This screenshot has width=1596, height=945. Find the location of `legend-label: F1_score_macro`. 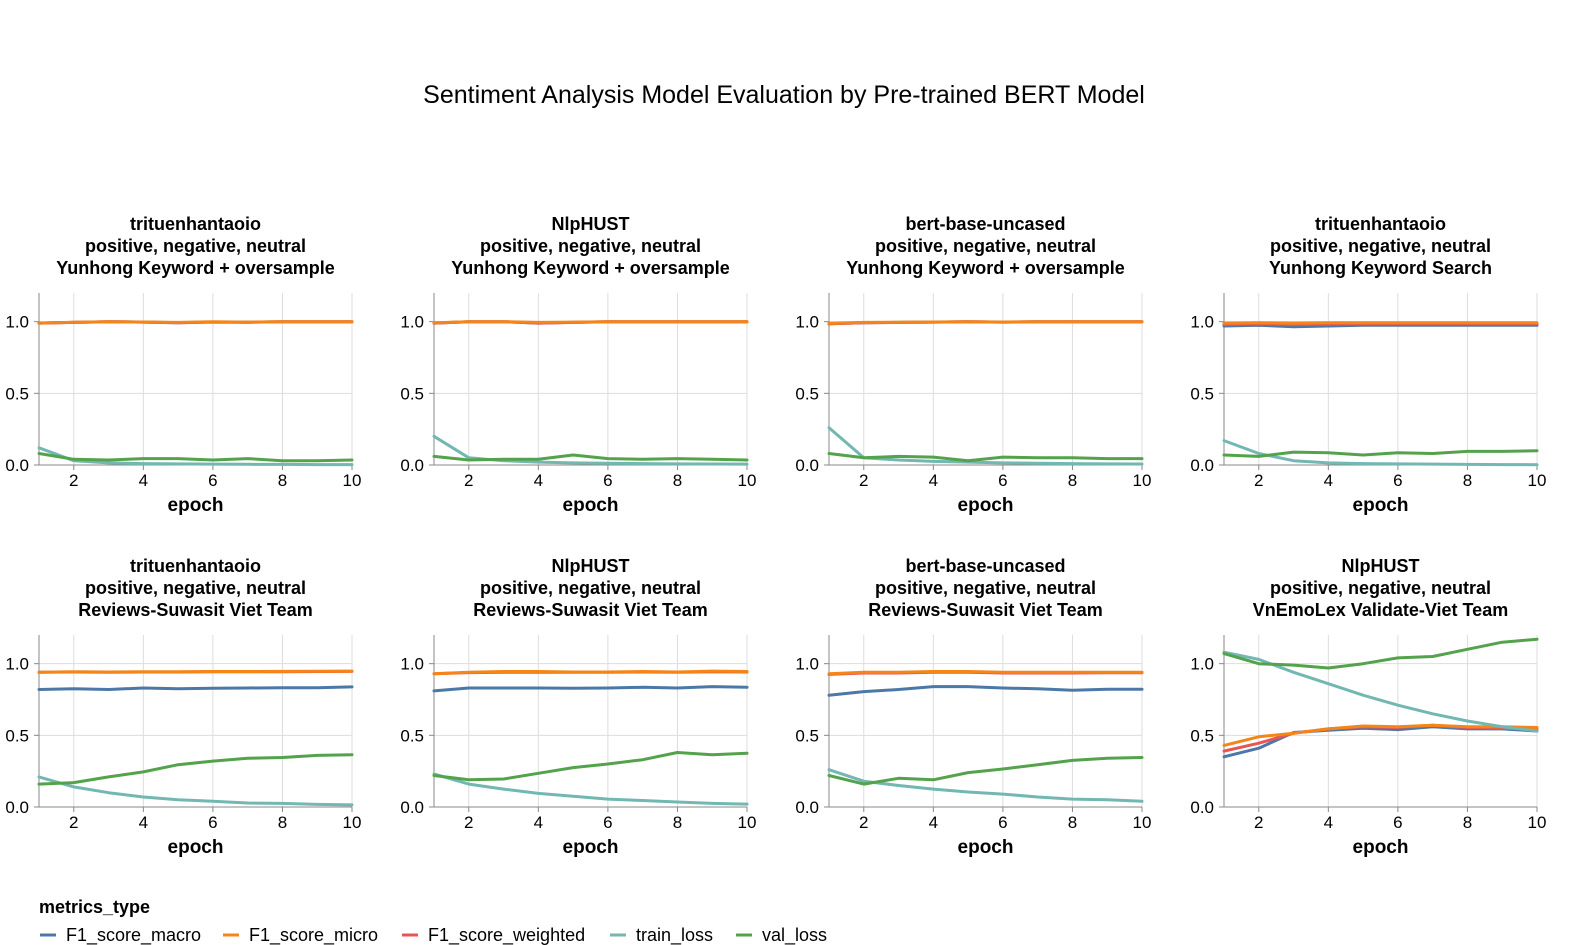

legend-label: F1_score_macro is located at coordinates (133, 935).